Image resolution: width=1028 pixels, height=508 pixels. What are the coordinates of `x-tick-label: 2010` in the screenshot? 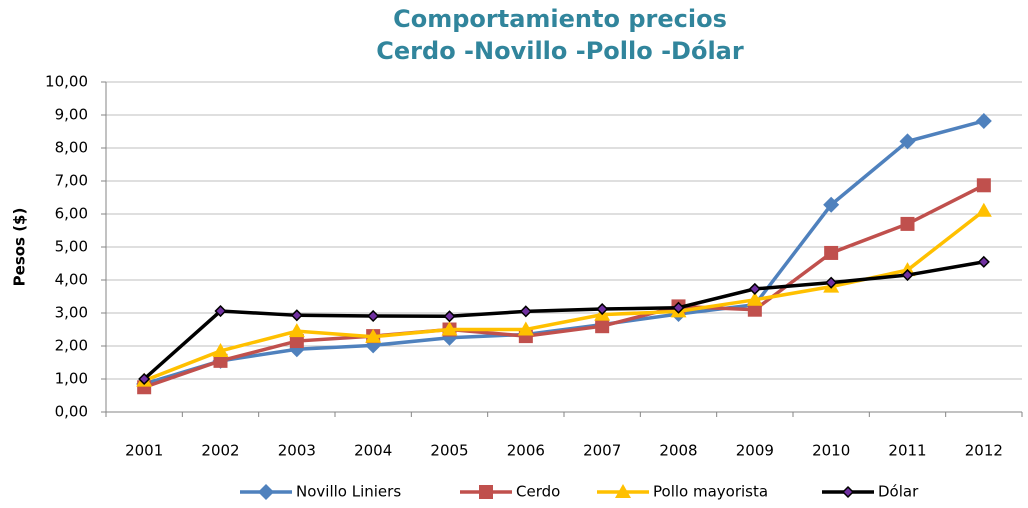 It's located at (831, 451).